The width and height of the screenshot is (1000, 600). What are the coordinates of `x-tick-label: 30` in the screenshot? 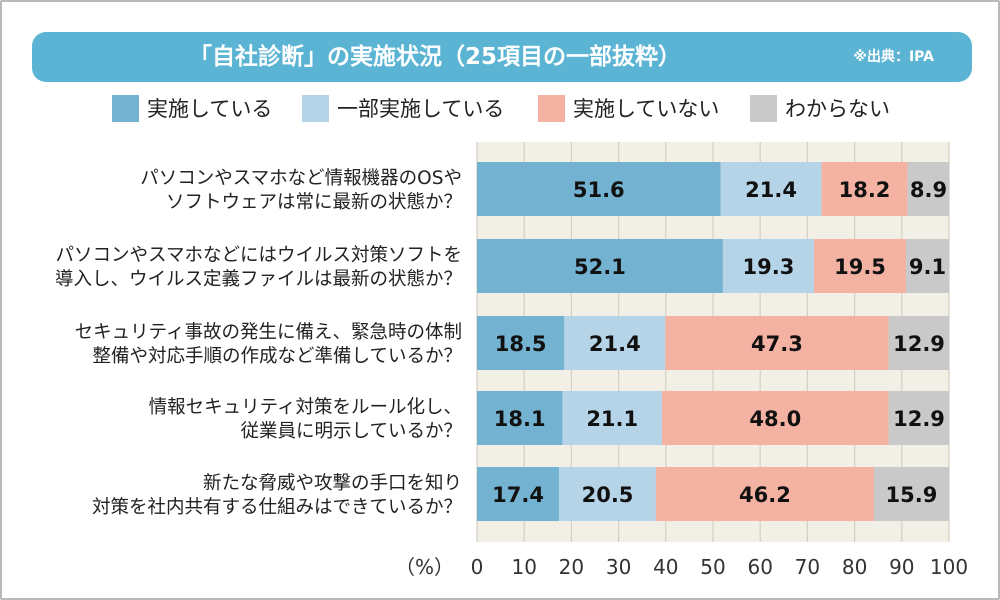 It's located at (618, 567).